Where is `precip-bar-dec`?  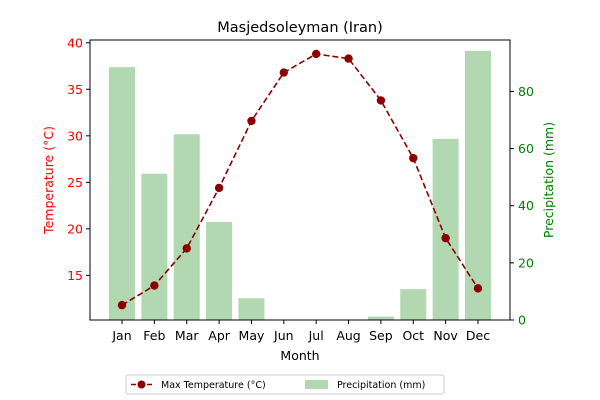 precip-bar-dec is located at coordinates (478, 185).